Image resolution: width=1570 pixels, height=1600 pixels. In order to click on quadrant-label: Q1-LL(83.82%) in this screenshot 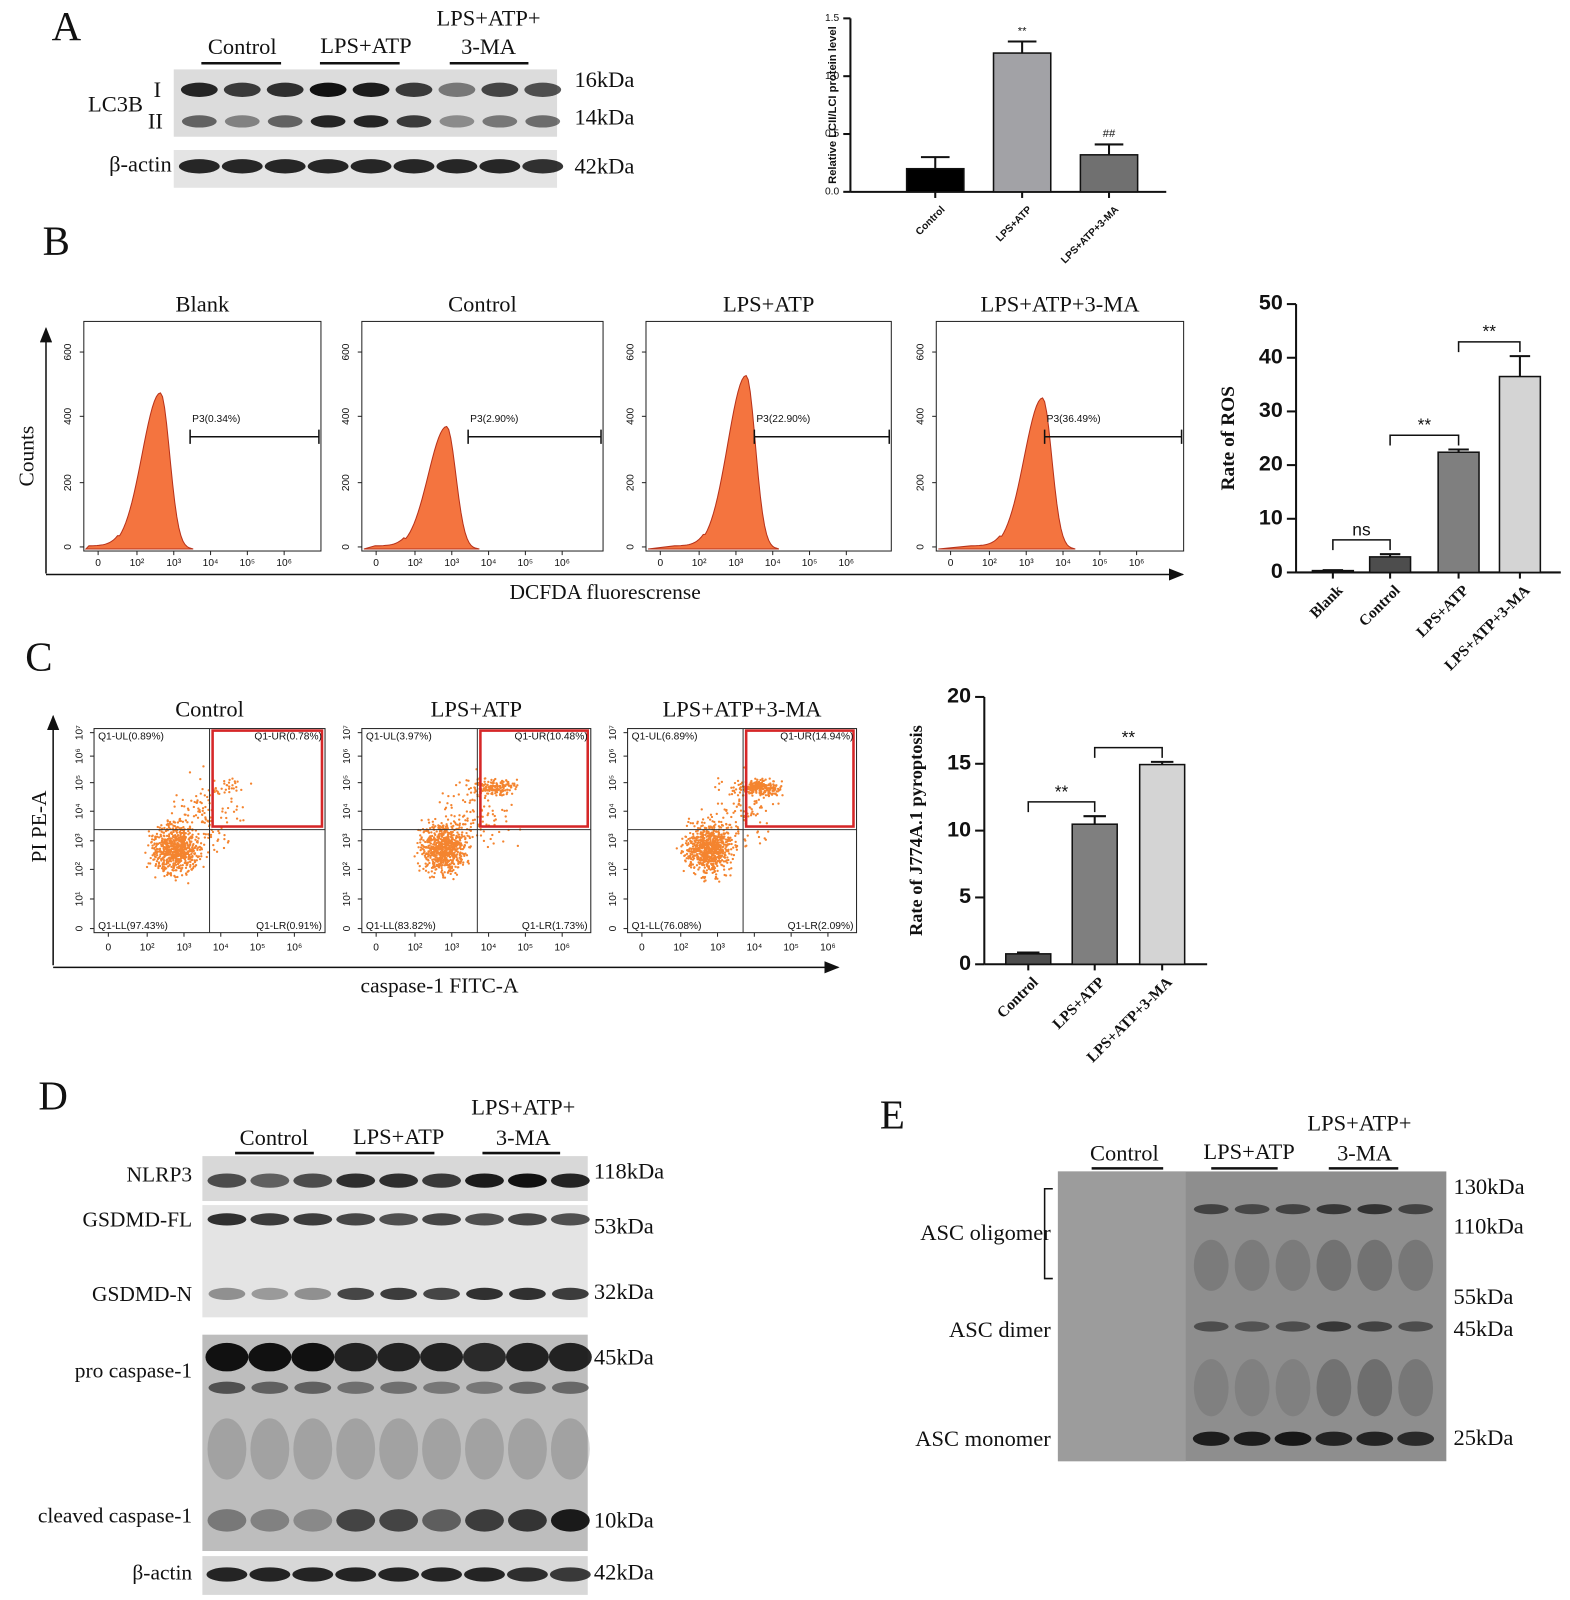, I will do `click(401, 926)`.